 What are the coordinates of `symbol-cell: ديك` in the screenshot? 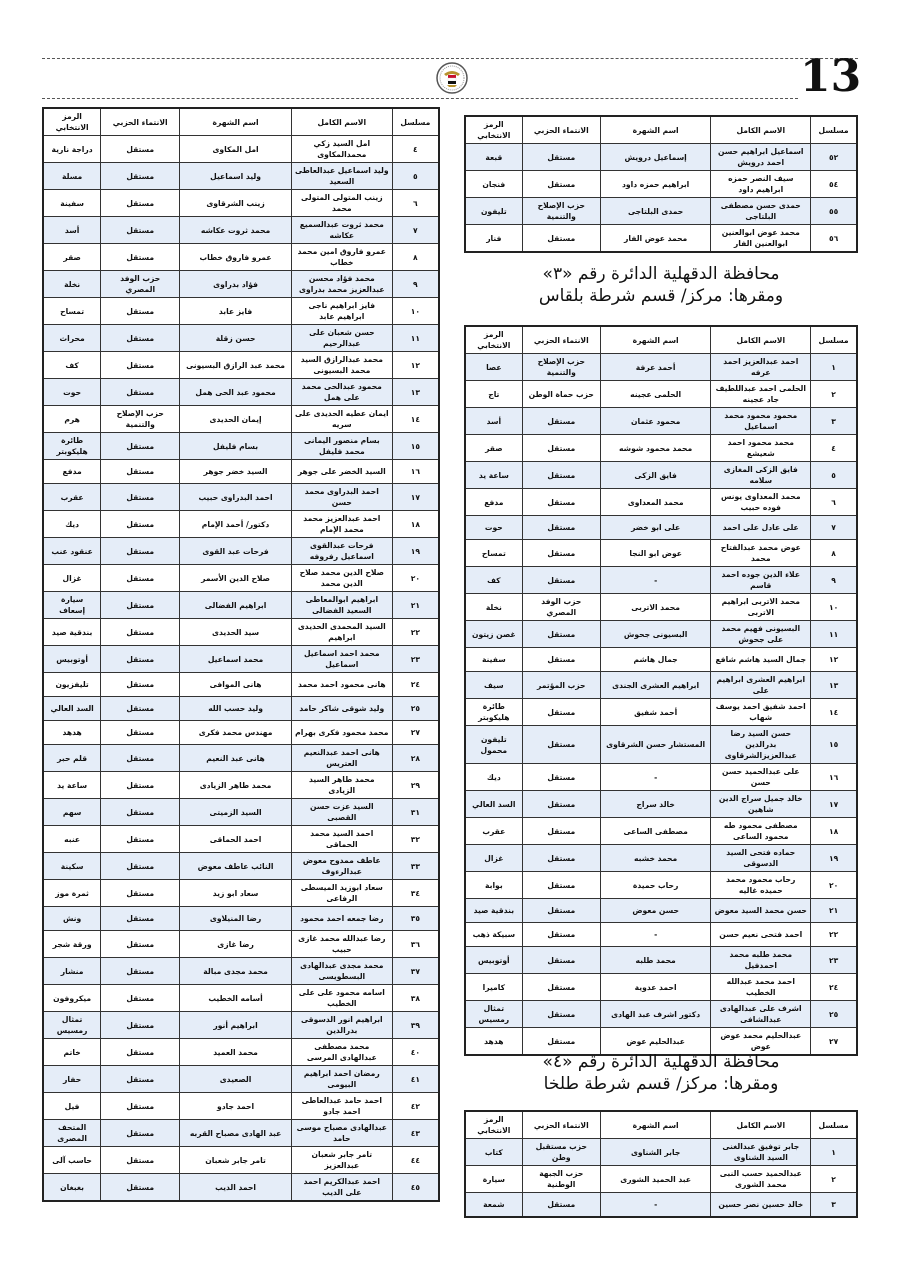 It's located at (72, 524).